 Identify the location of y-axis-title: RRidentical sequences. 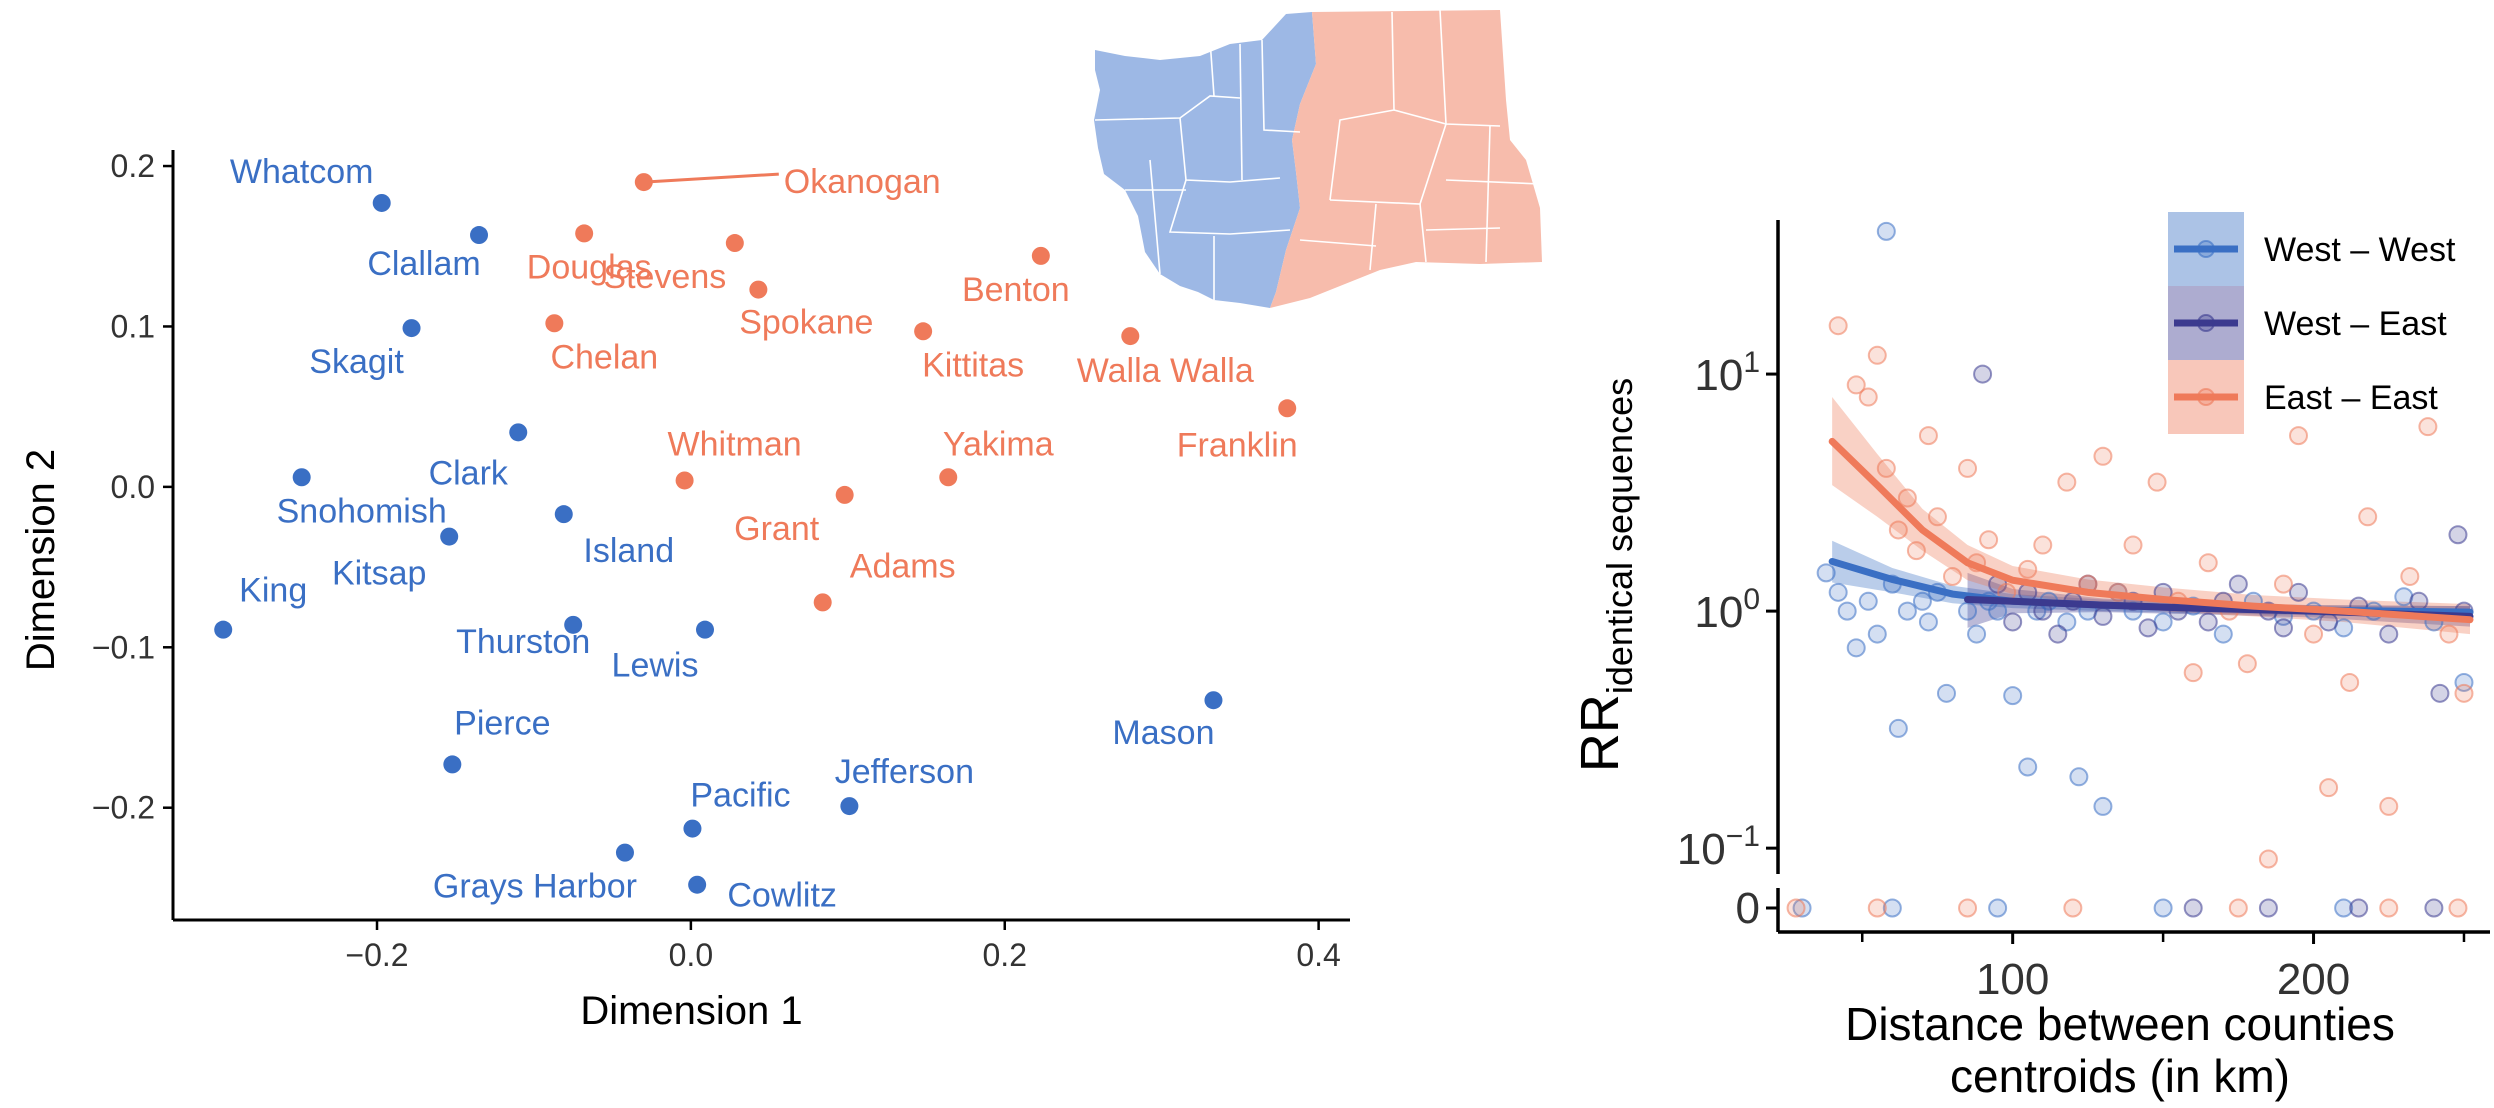
(1605, 575).